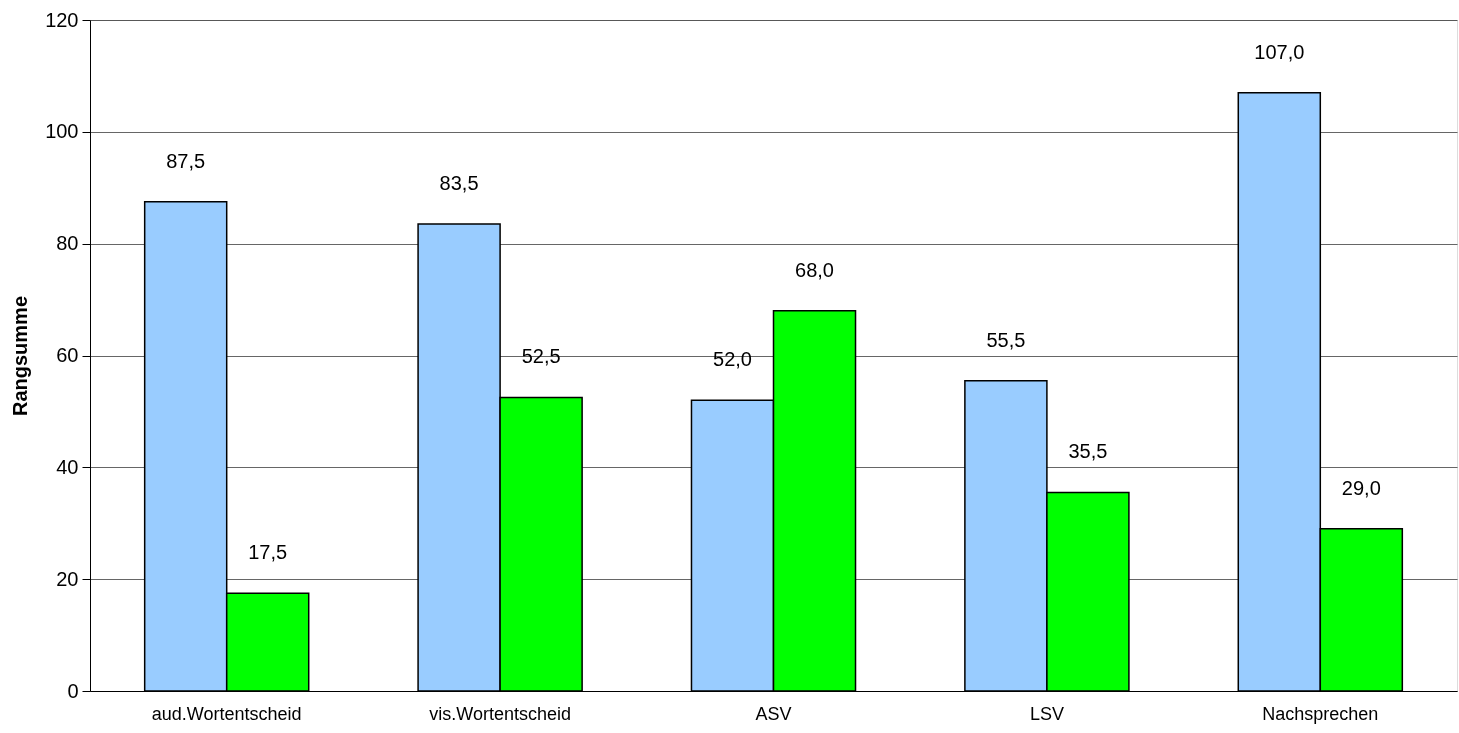 This screenshot has width=1459, height=733. Describe the element at coordinates (500, 713) in the screenshot. I see `x-tick-label: vis.Wortentscheid` at that location.